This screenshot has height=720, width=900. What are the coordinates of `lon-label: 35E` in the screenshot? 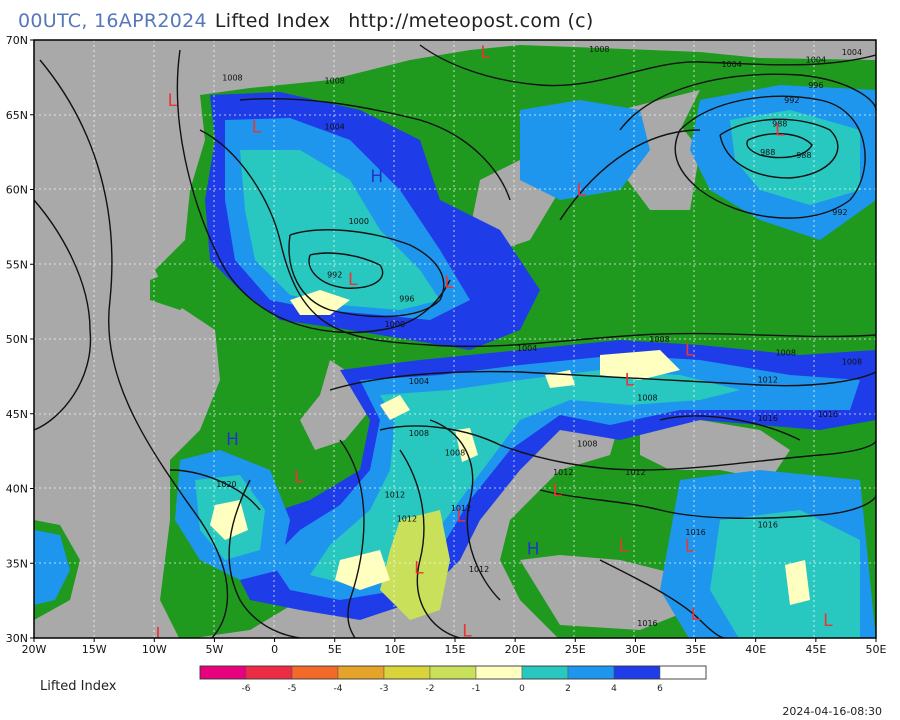 It's located at (695, 649).